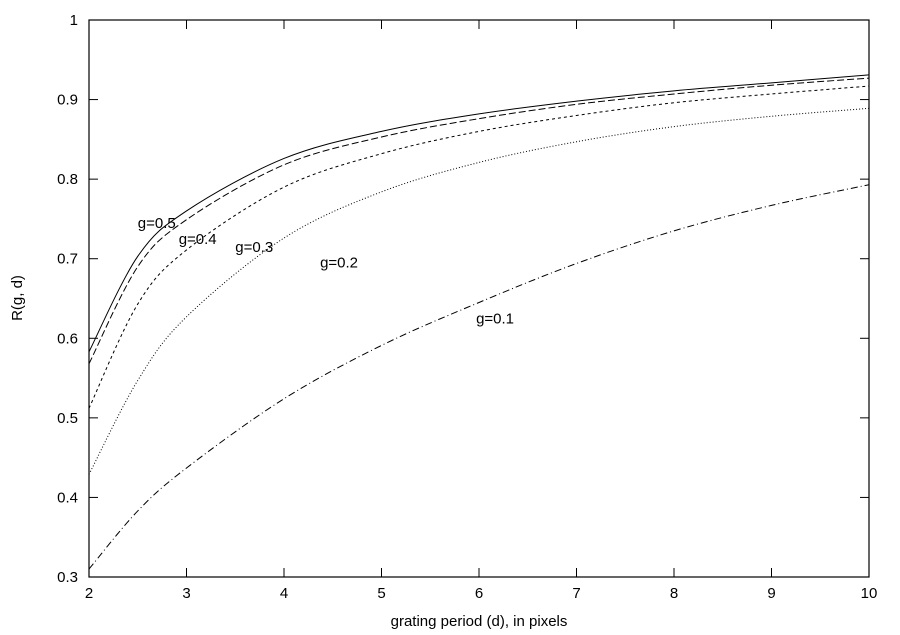  Describe the element at coordinates (284, 593) in the screenshot. I see `x-tick-label: 4` at that location.